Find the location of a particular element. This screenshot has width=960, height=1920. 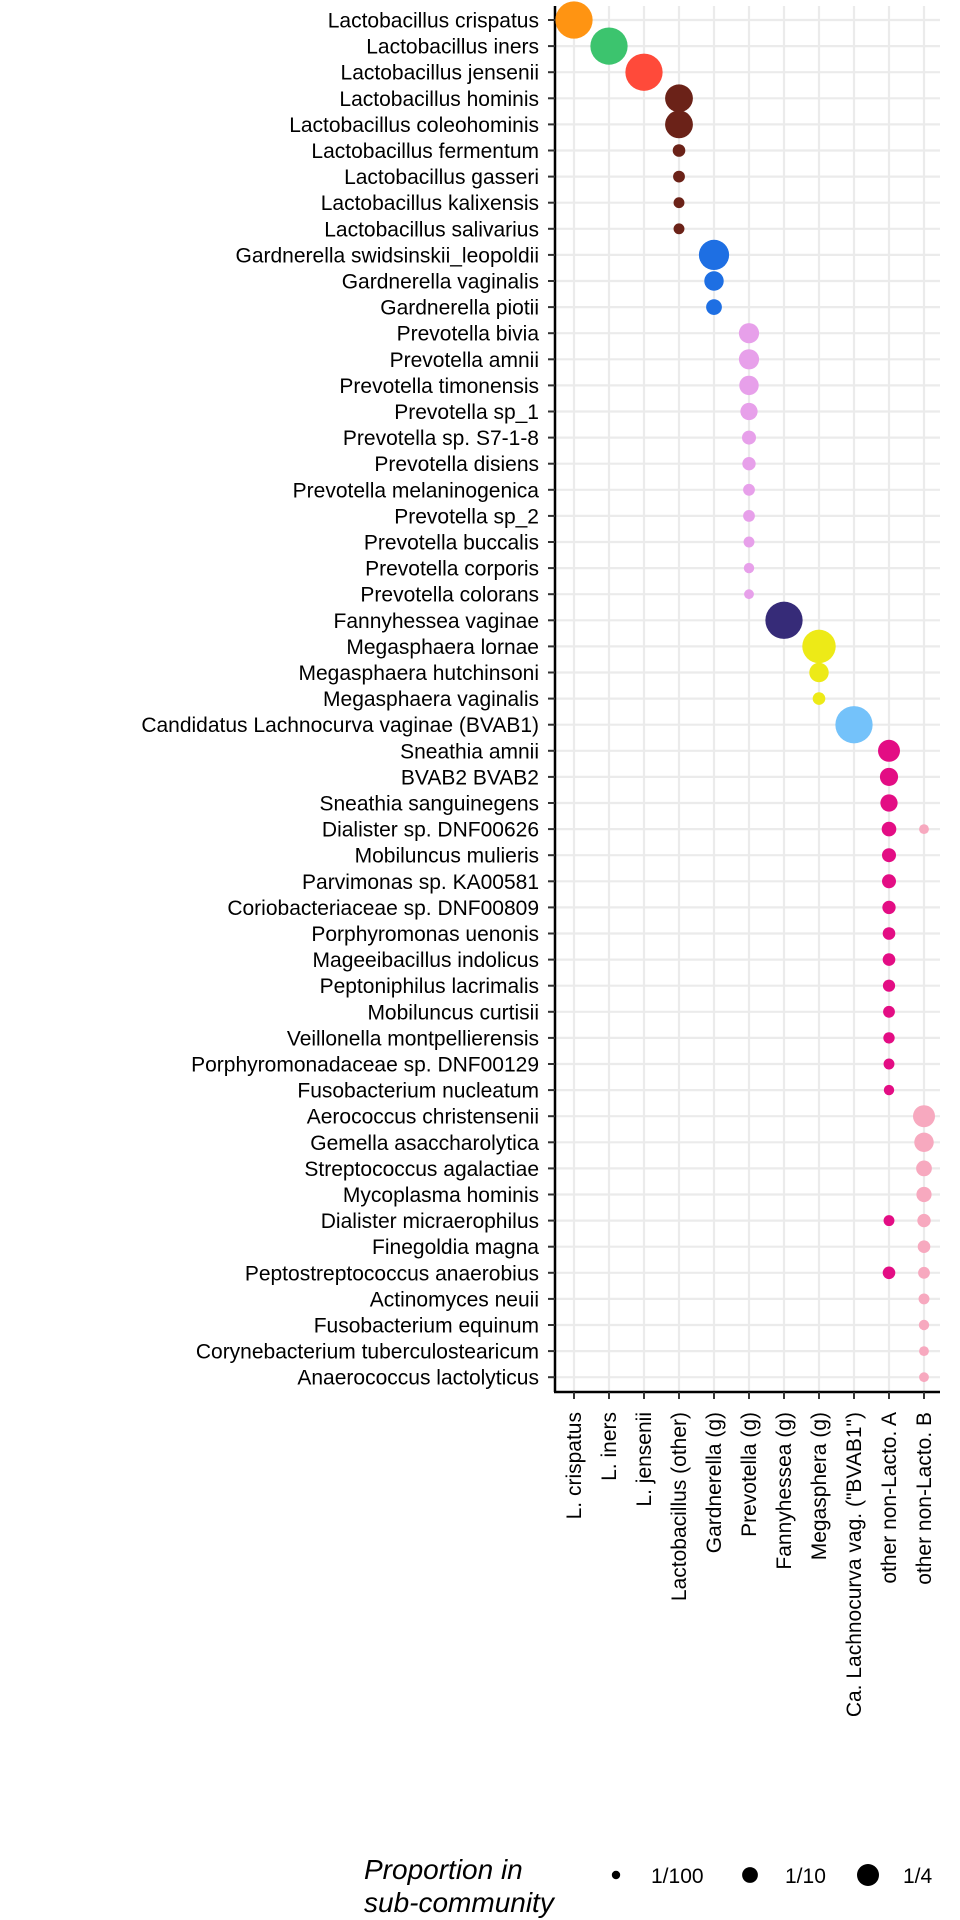

point-prevotella-buccalis is located at coordinates (749, 542).